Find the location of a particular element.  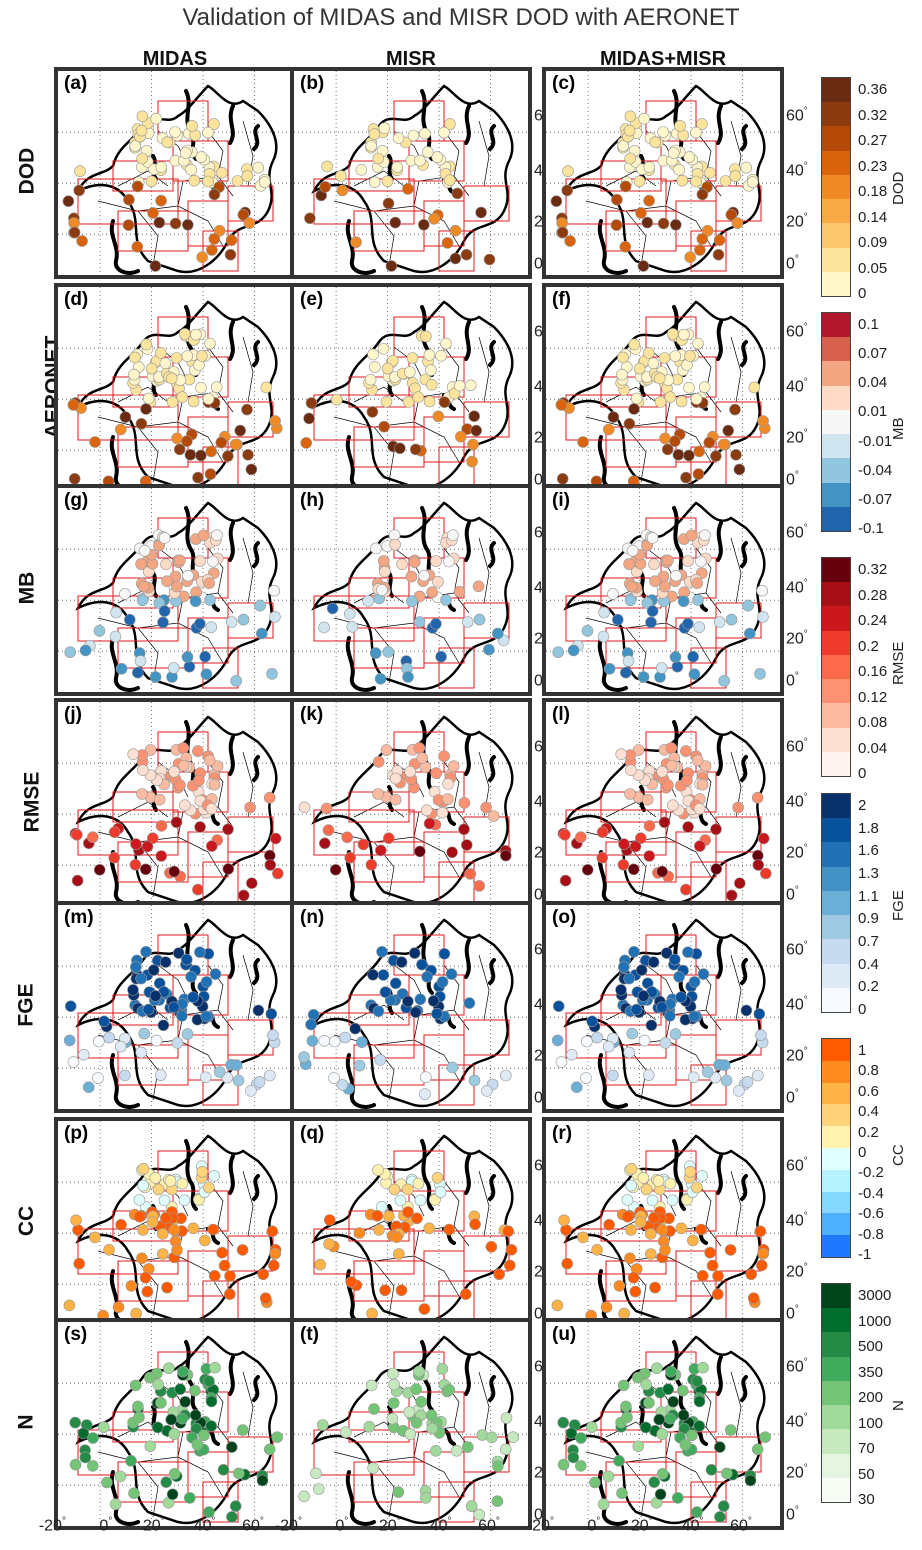

latitude-tick: 20° is located at coordinates (797, 1054).